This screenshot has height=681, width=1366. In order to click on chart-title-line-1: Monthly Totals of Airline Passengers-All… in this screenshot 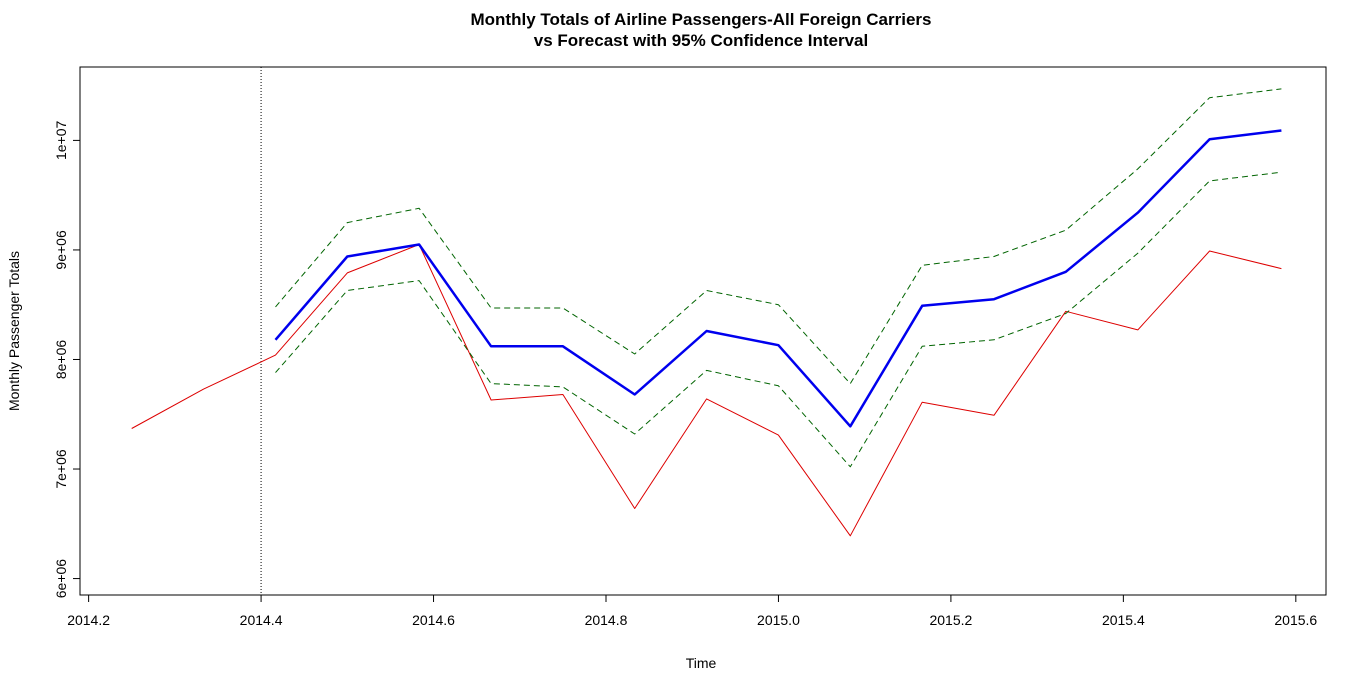, I will do `click(701, 19)`.